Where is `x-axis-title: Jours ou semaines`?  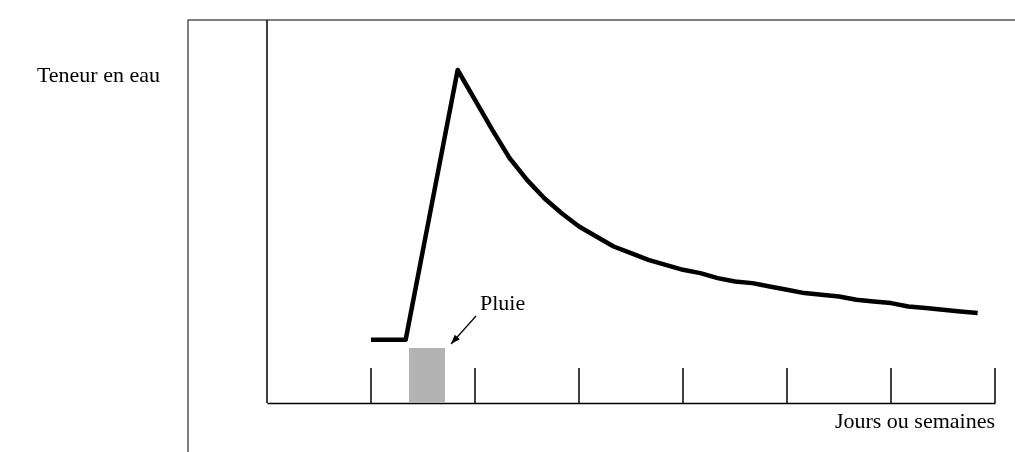 x-axis-title: Jours ou semaines is located at coordinates (914, 420).